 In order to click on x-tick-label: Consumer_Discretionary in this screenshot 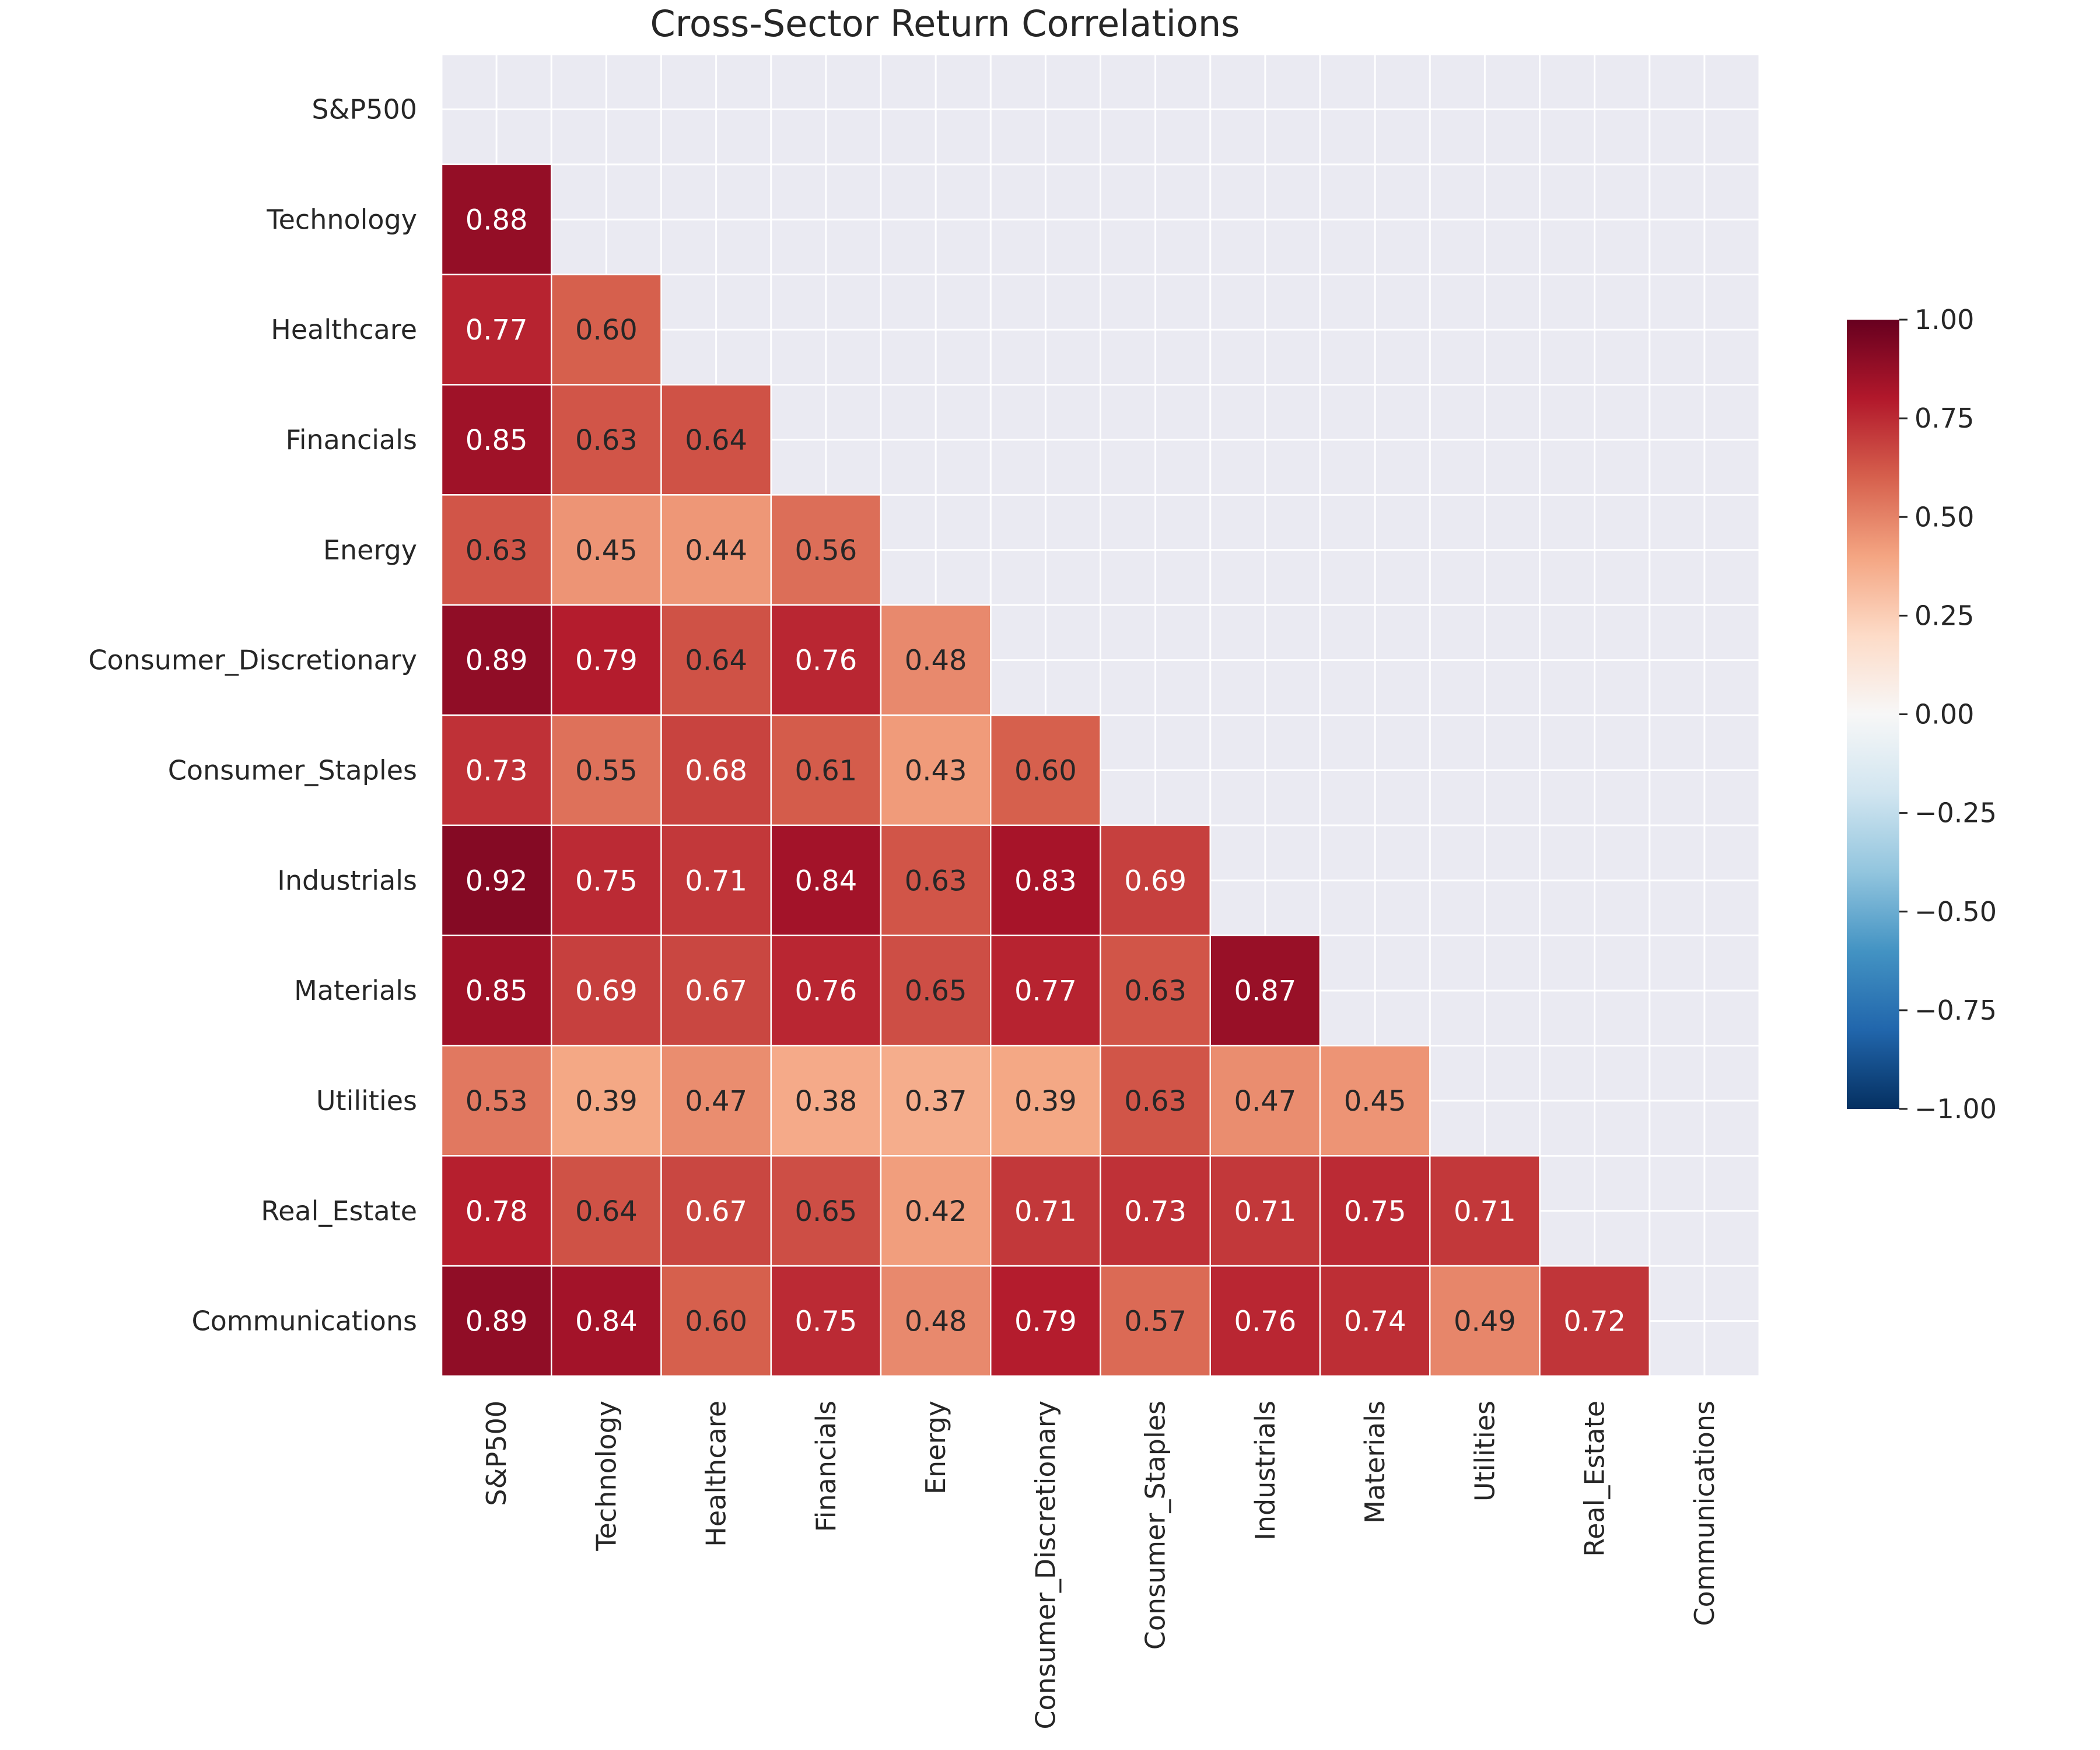, I will do `click(1045, 1566)`.